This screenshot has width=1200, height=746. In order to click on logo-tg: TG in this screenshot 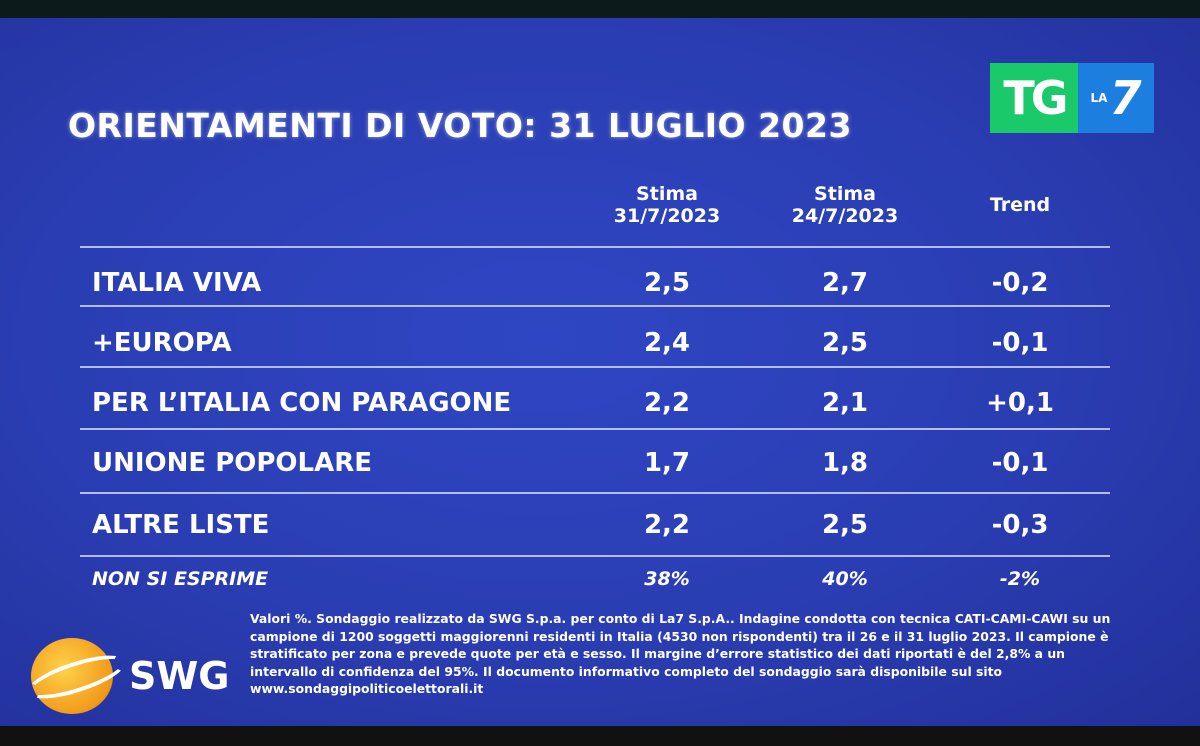, I will do `click(1034, 98)`.